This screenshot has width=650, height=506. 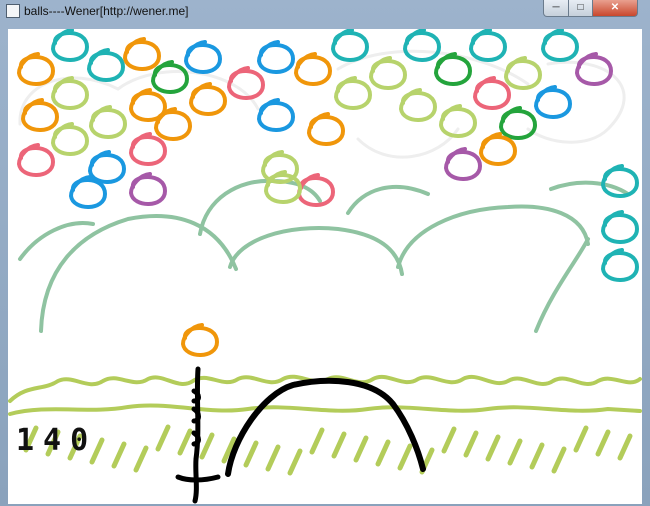 What do you see at coordinates (580, 8) in the screenshot?
I see `maximize-button: □` at bounding box center [580, 8].